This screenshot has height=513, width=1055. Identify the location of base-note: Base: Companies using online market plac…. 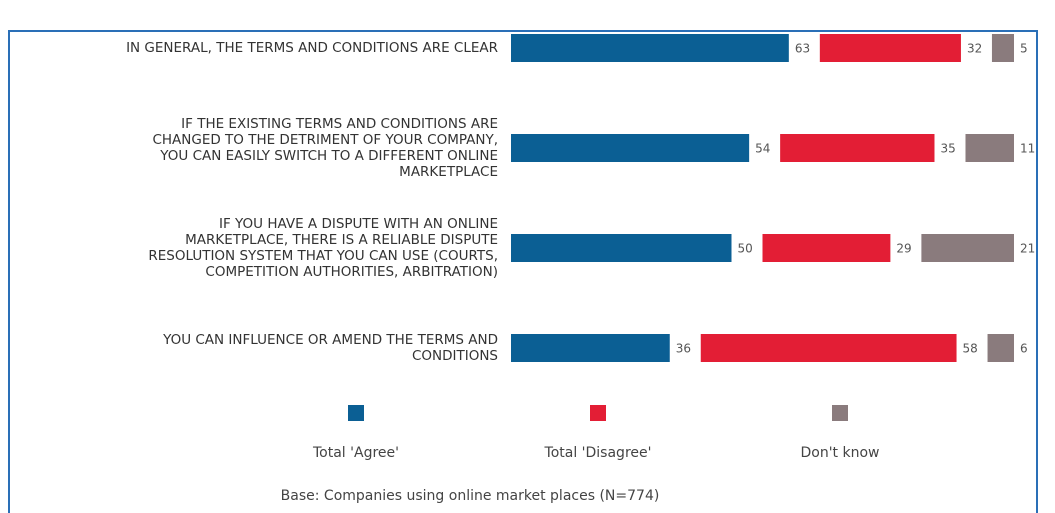
(470, 496).